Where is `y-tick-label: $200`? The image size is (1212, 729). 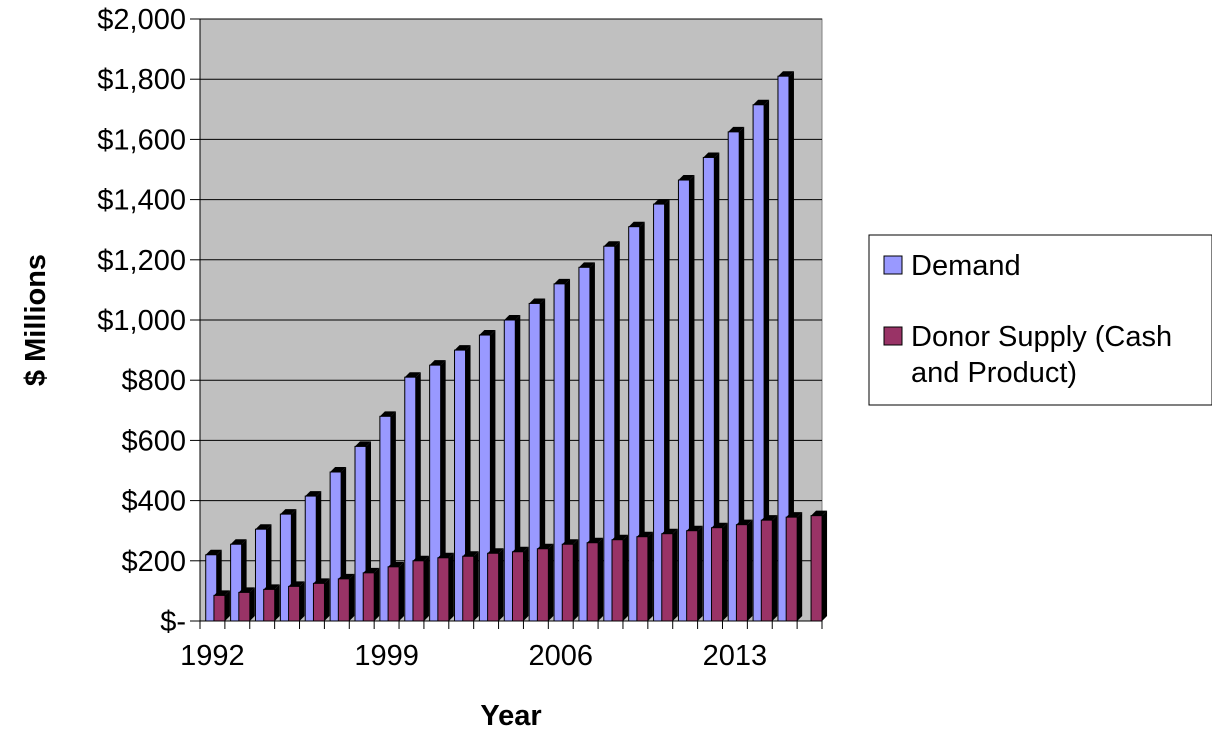
y-tick-label: $200 is located at coordinates (153, 562).